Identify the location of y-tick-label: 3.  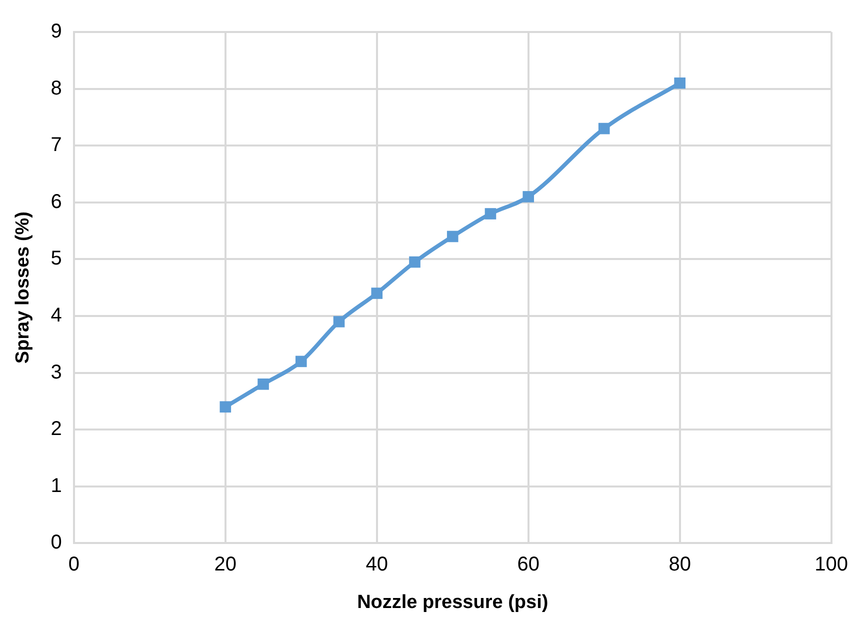
(56, 372).